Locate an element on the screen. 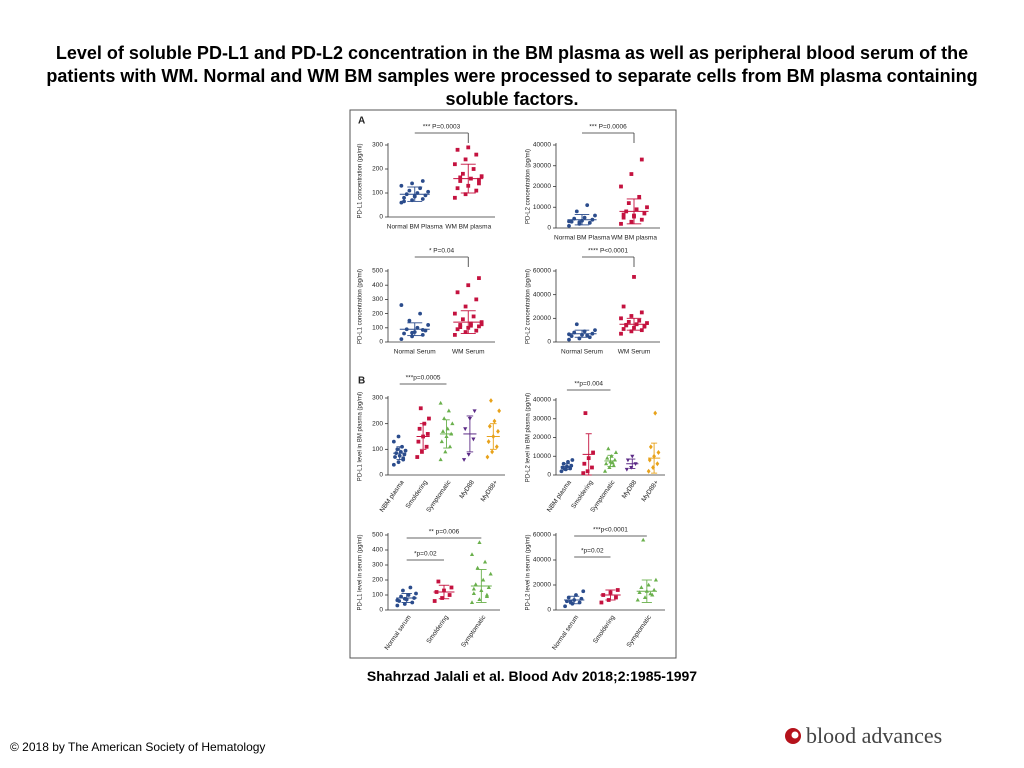  y-tick-label: 100 is located at coordinates (377, 449).